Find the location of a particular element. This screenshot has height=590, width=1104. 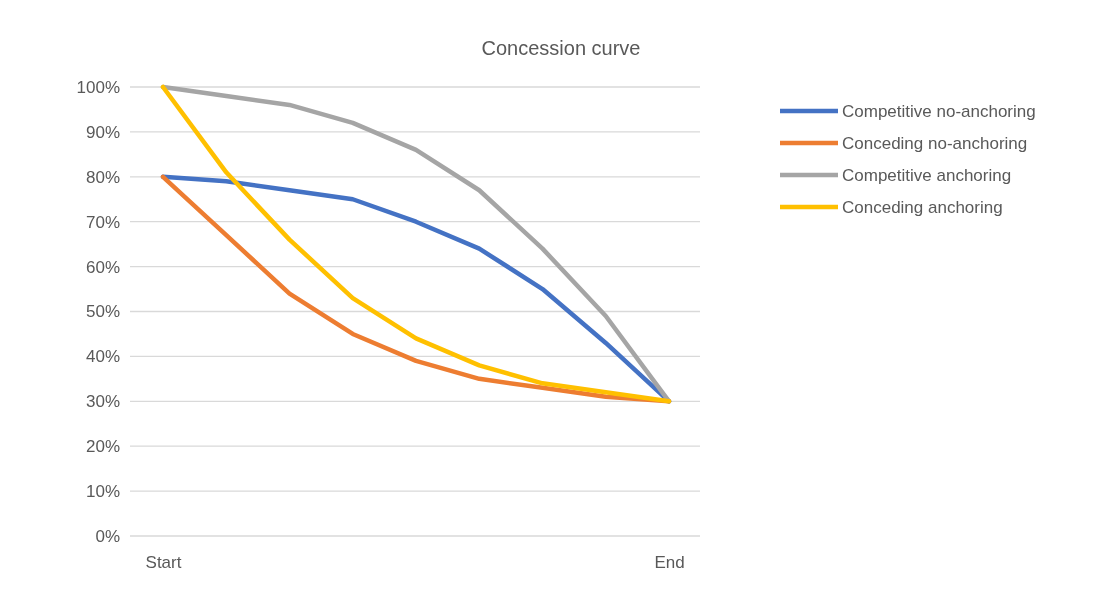

x-tick-label: End is located at coordinates (669, 563).